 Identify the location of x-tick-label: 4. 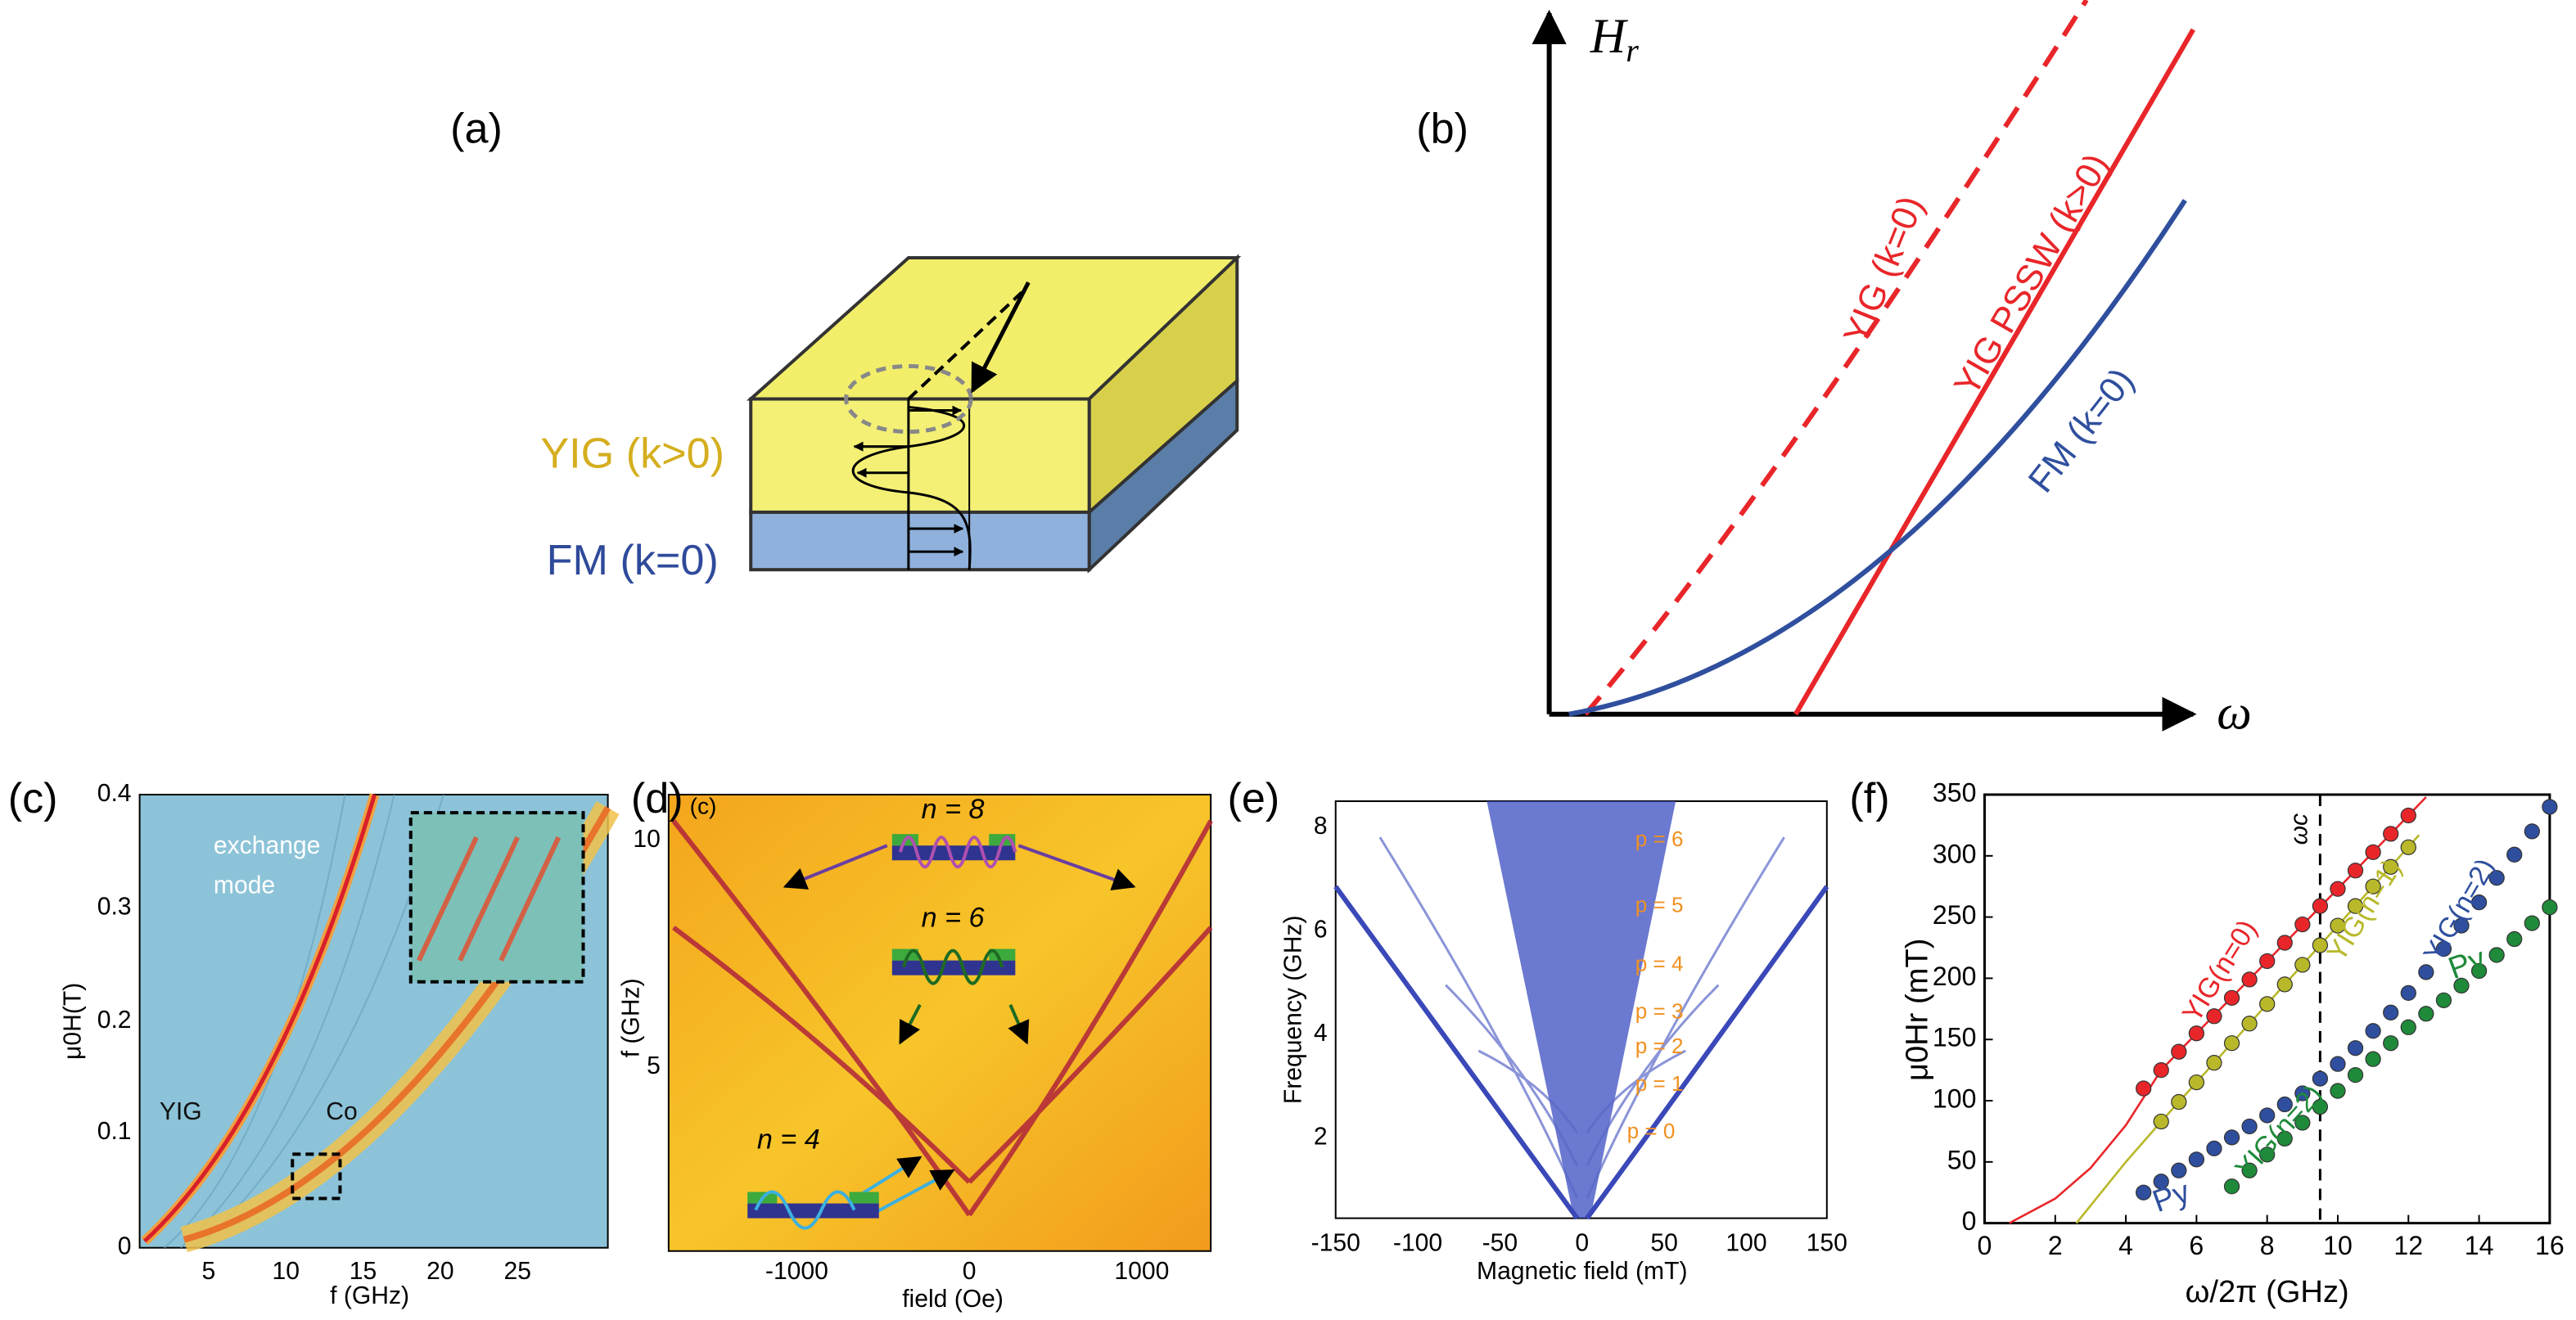
(2125, 1245).